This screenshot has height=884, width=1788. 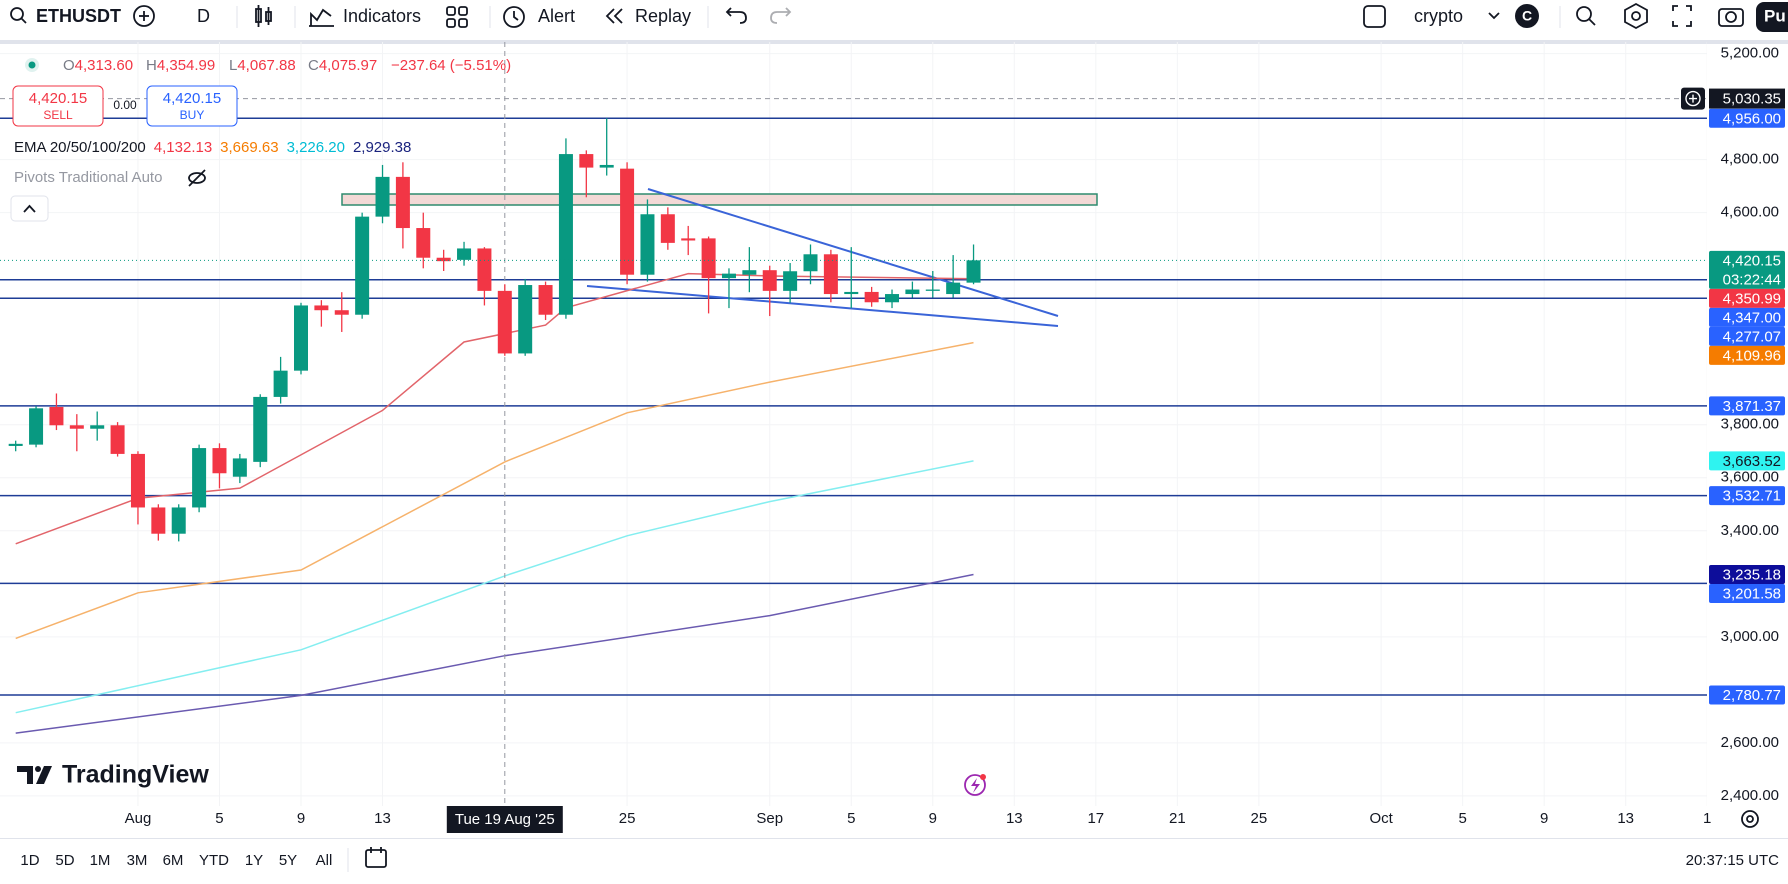 What do you see at coordinates (1527, 16) in the screenshot?
I see `avatar` at bounding box center [1527, 16].